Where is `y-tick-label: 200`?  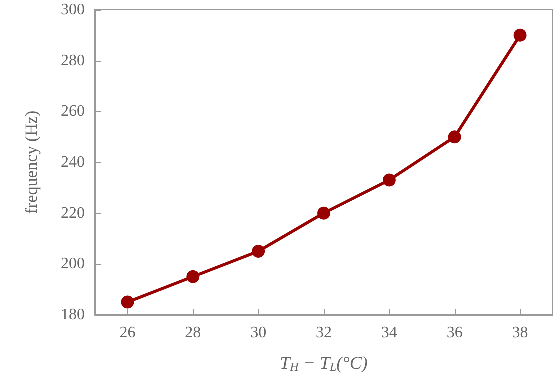
y-tick-label: 200 is located at coordinates (73, 264).